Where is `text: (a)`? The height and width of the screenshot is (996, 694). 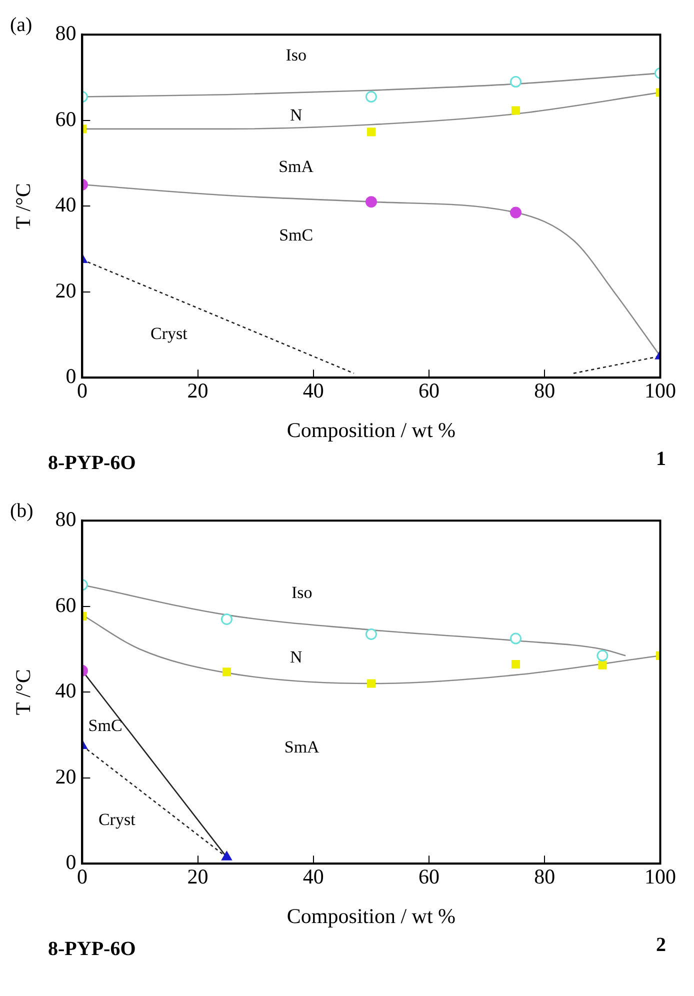
text: (a) is located at coordinates (21, 25).